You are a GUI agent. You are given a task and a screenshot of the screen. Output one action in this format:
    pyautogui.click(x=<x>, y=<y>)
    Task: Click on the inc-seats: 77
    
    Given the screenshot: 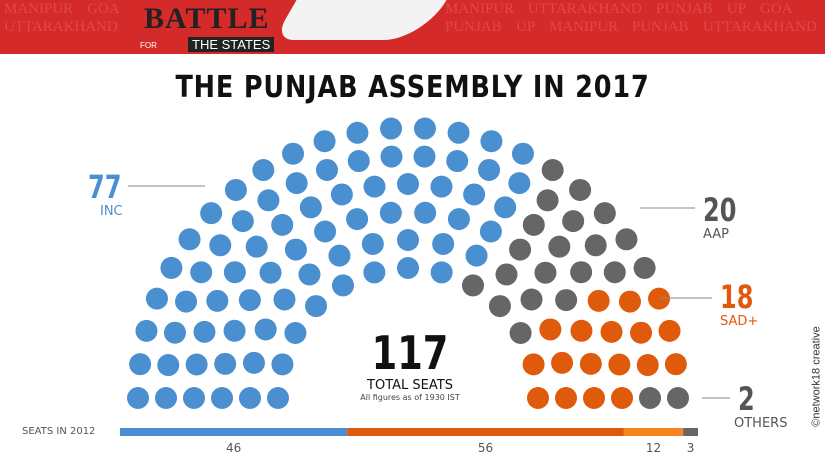 What is the action you would take?
    pyautogui.click(x=105, y=187)
    